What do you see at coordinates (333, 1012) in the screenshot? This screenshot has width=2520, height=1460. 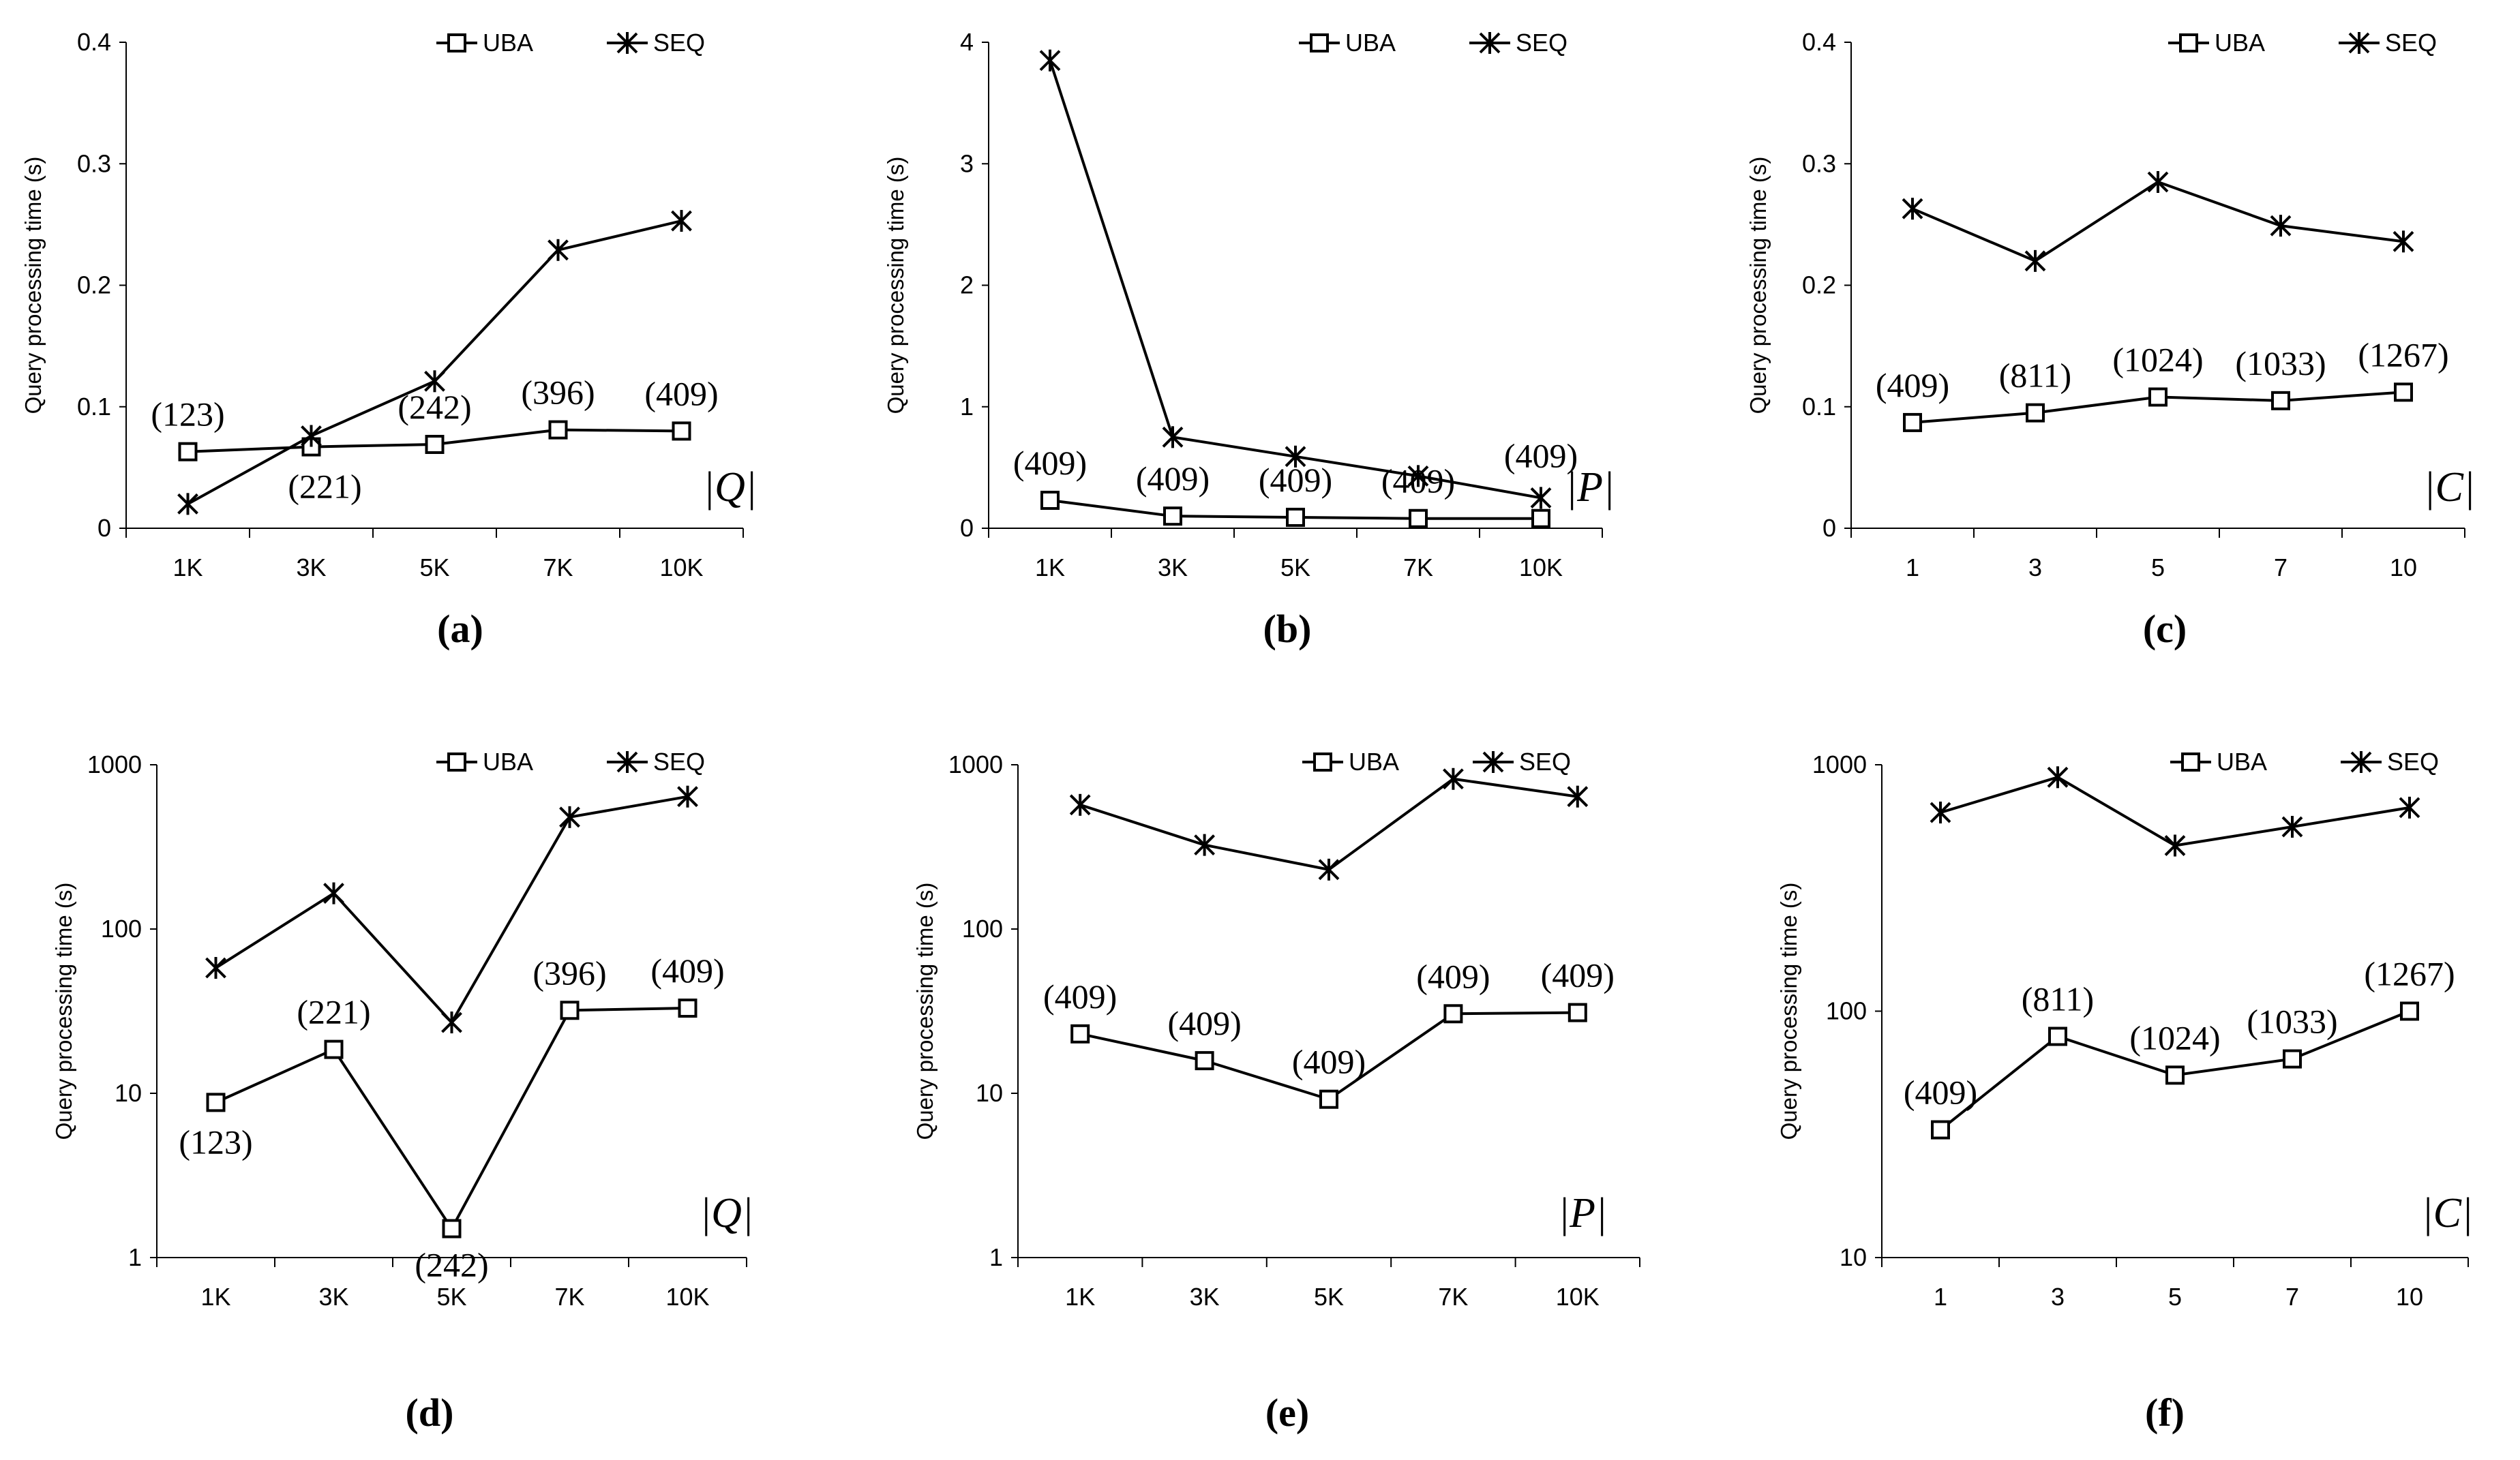 I see `point-annotation: (221)` at bounding box center [333, 1012].